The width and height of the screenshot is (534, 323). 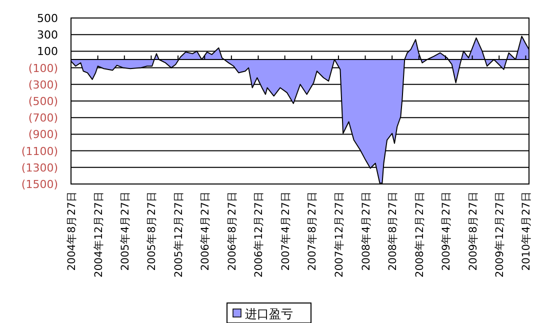 What do you see at coordinates (339, 234) in the screenshot?
I see `x-tick-label: 2007年12月27日` at bounding box center [339, 234].